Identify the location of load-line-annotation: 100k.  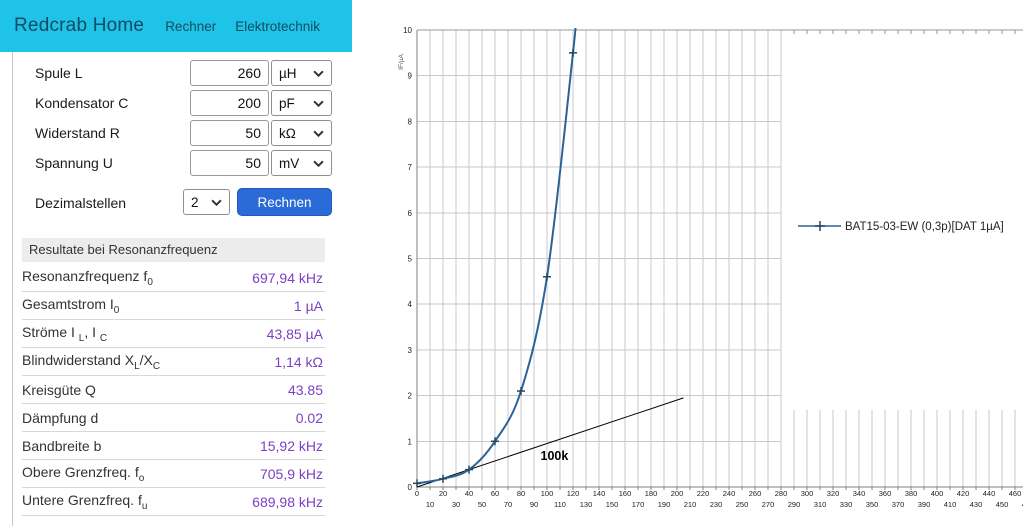
(550, 442).